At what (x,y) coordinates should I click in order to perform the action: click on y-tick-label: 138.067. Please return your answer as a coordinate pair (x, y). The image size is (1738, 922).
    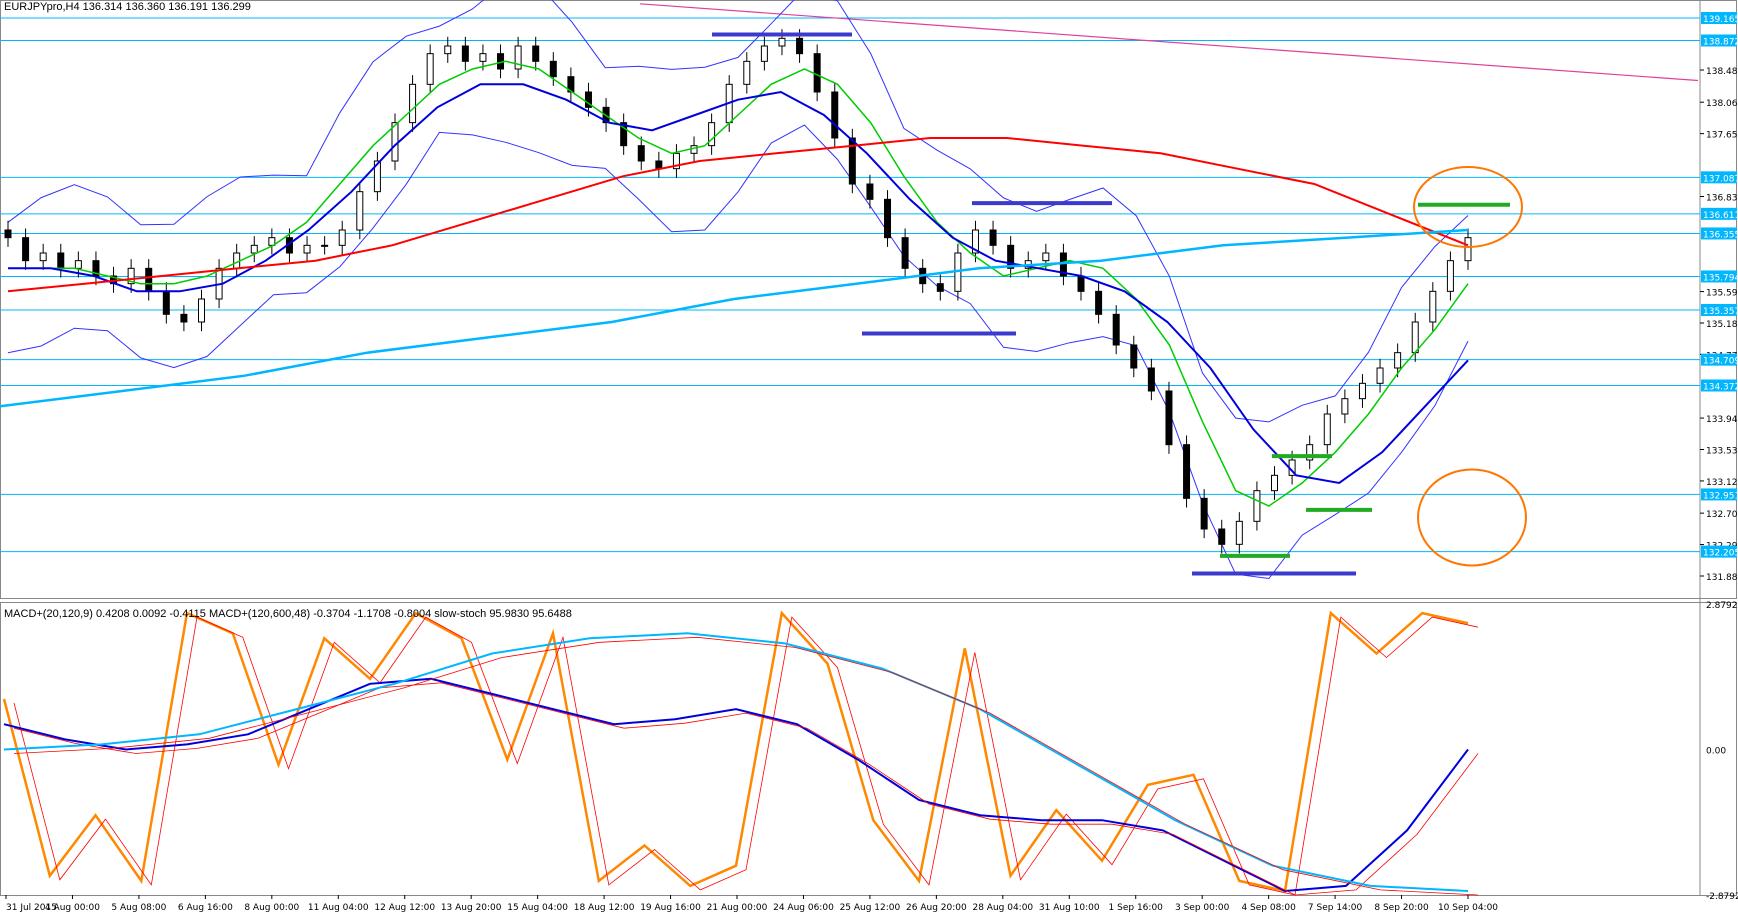
    Looking at the image, I should click on (1722, 104).